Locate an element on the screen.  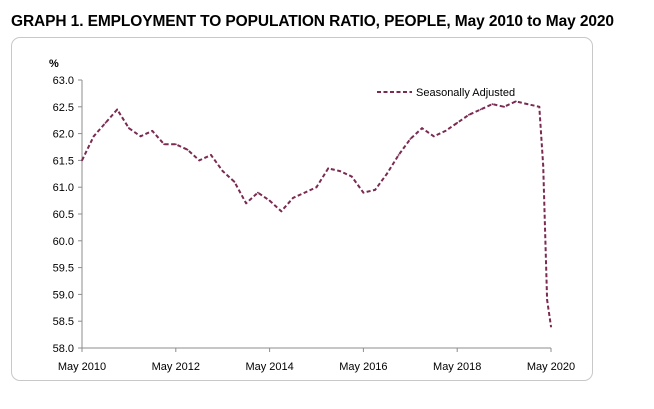
x-tick-label: May 2018 is located at coordinates (457, 367).